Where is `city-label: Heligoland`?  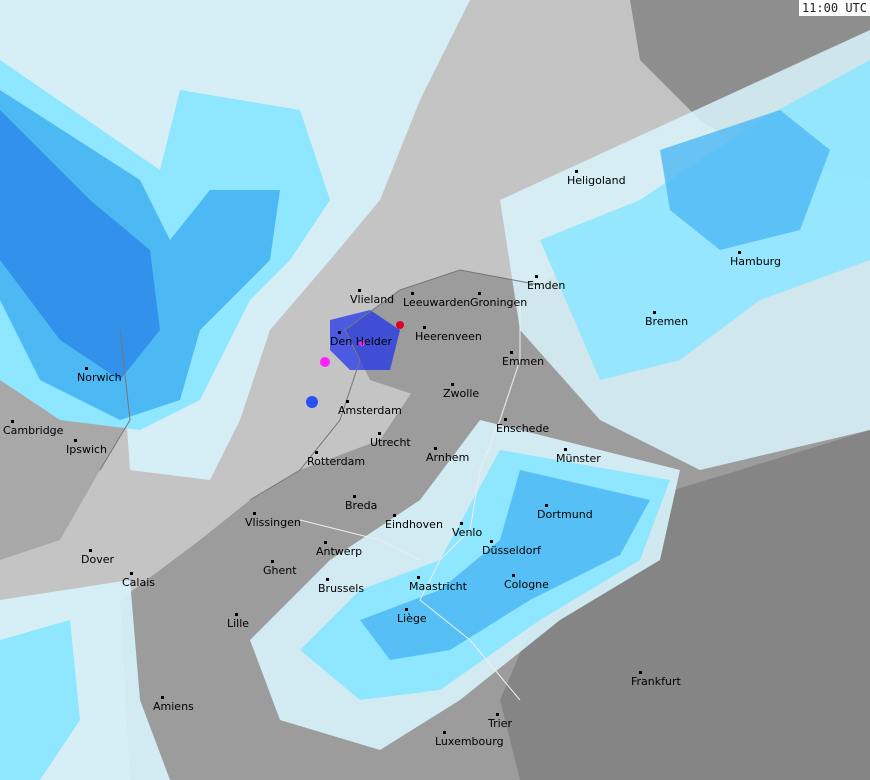
city-label: Heligoland is located at coordinates (596, 180).